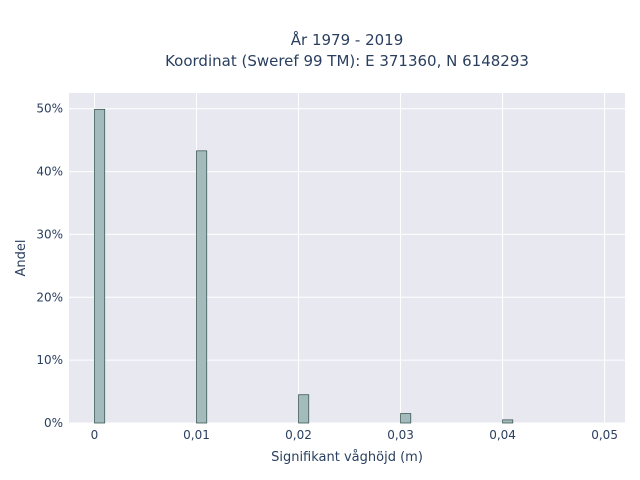 This screenshot has width=640, height=480. I want to click on x-axis-ticks: 0 0,01 0,02 0,03 0,04 0,05, so click(354, 435).